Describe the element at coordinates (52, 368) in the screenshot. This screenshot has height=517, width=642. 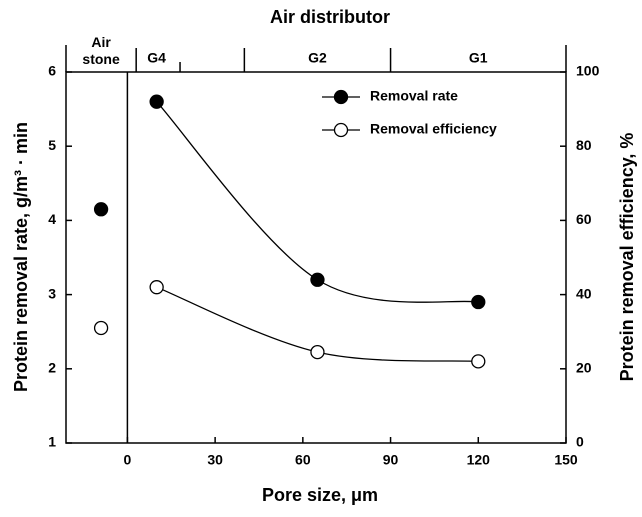
I see `y-tick-label: 2` at that location.